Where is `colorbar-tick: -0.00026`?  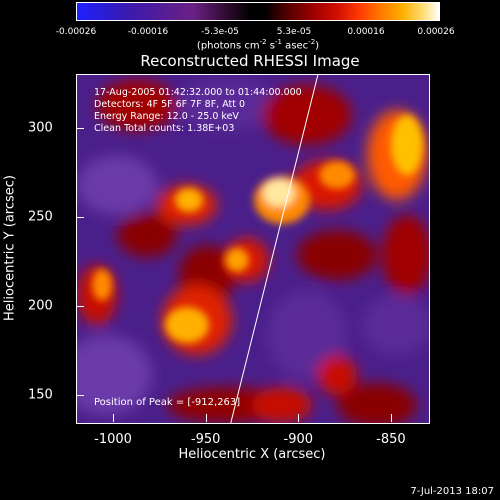
colorbar-tick: -0.00026 is located at coordinates (76, 32).